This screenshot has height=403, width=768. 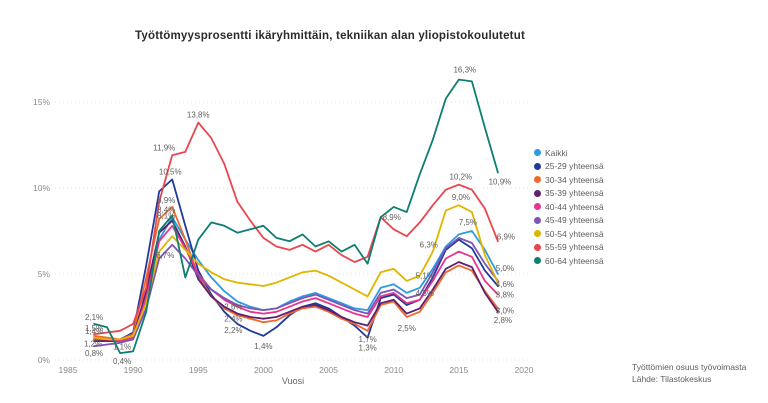 What do you see at coordinates (94, 328) in the screenshot?
I see `data-label: 1,5%` at bounding box center [94, 328].